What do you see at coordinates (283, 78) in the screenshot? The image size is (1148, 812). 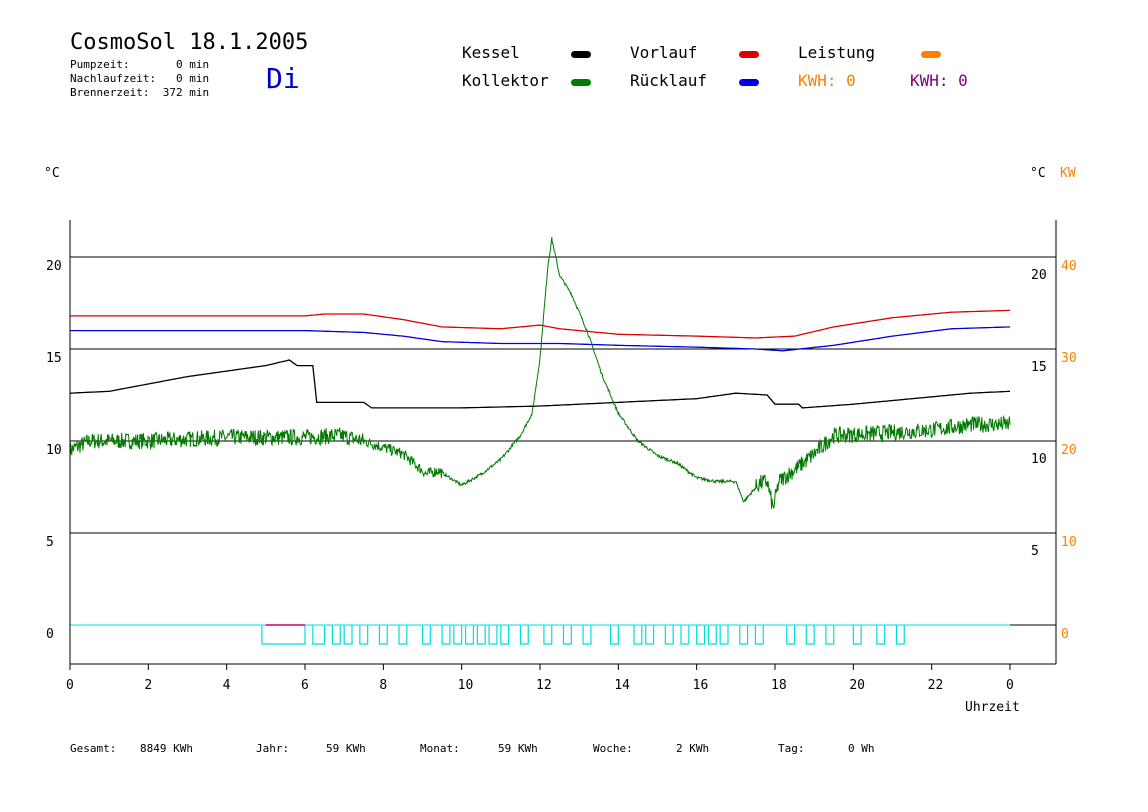 I see `weekday-label: Di` at bounding box center [283, 78].